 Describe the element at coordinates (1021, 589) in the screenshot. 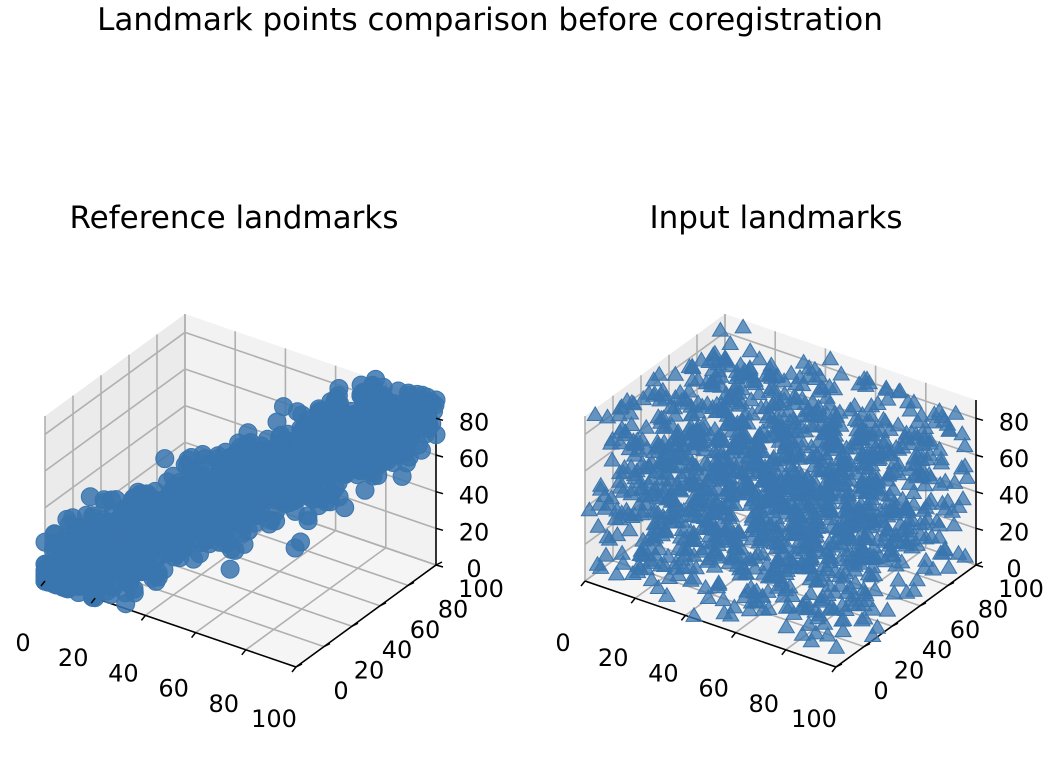

I see `y-tick-label: 100` at that location.